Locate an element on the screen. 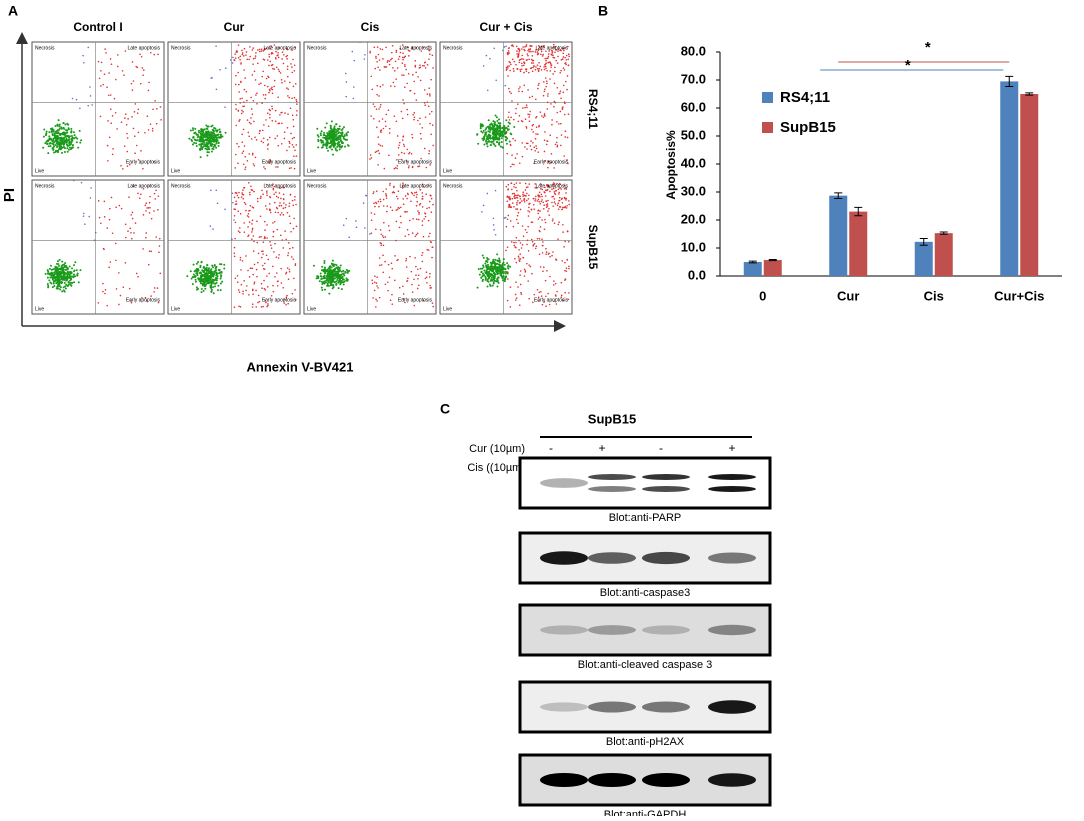 The width and height of the screenshot is (1084, 821). bar is located at coordinates (858, 243).